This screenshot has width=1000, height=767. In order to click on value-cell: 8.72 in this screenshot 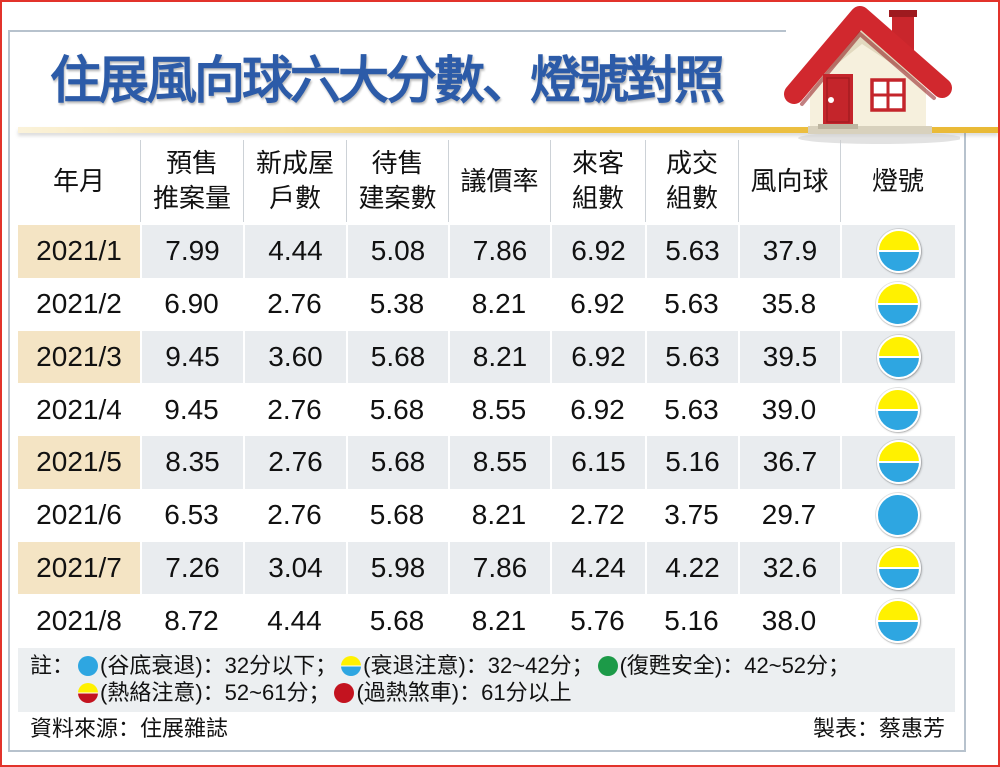, I will do `click(191, 620)`.